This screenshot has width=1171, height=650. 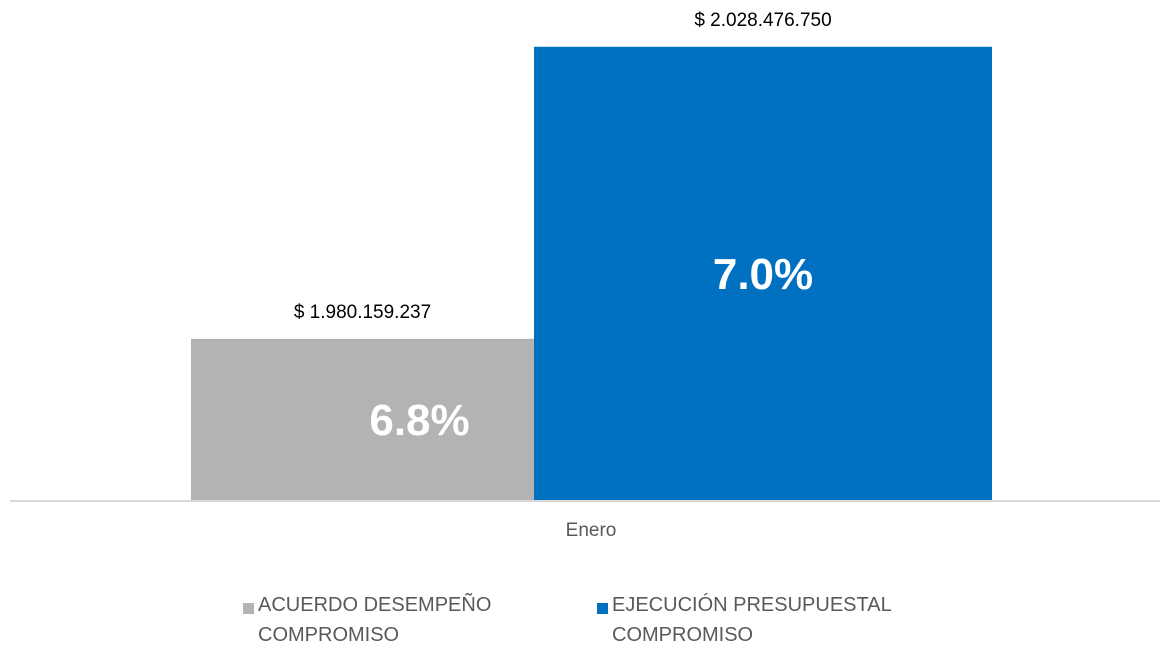 What do you see at coordinates (419, 420) in the screenshot?
I see `percent-label: 6.8%` at bounding box center [419, 420].